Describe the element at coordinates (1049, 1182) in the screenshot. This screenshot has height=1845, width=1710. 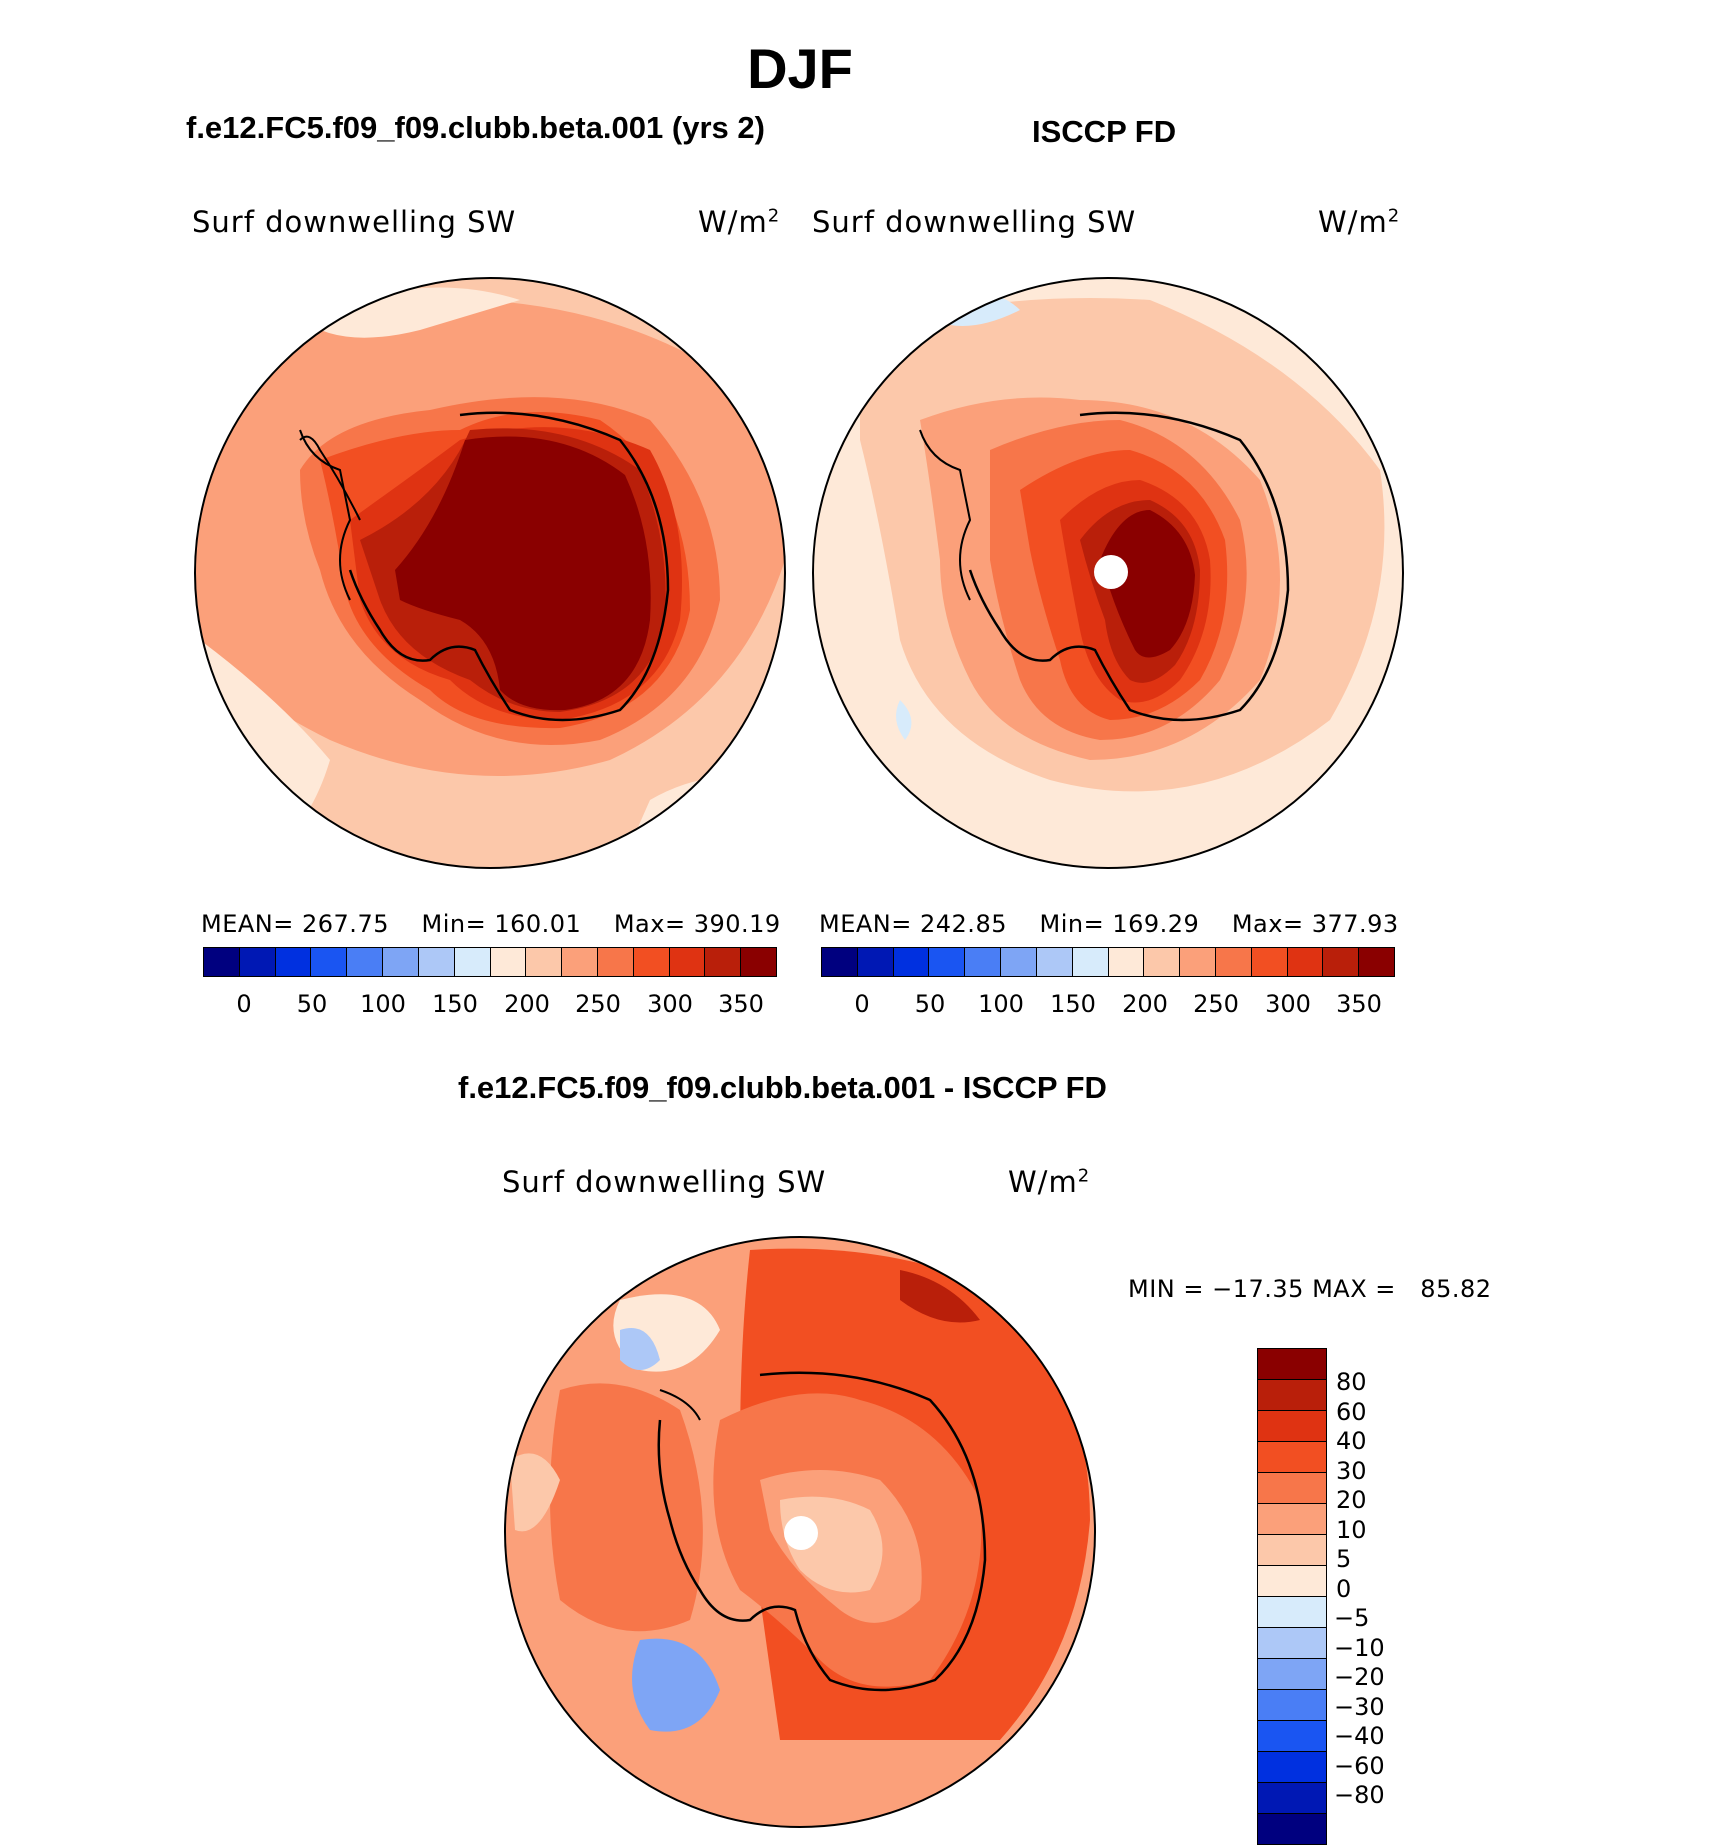
I see `diff-units: W/m2` at that location.